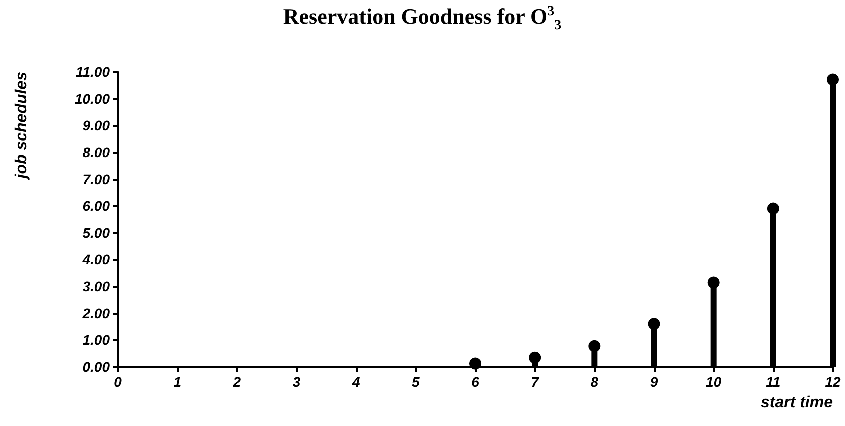 This screenshot has height=426, width=845. Describe the element at coordinates (296, 382) in the screenshot. I see `x-tick-label: 3` at that location.